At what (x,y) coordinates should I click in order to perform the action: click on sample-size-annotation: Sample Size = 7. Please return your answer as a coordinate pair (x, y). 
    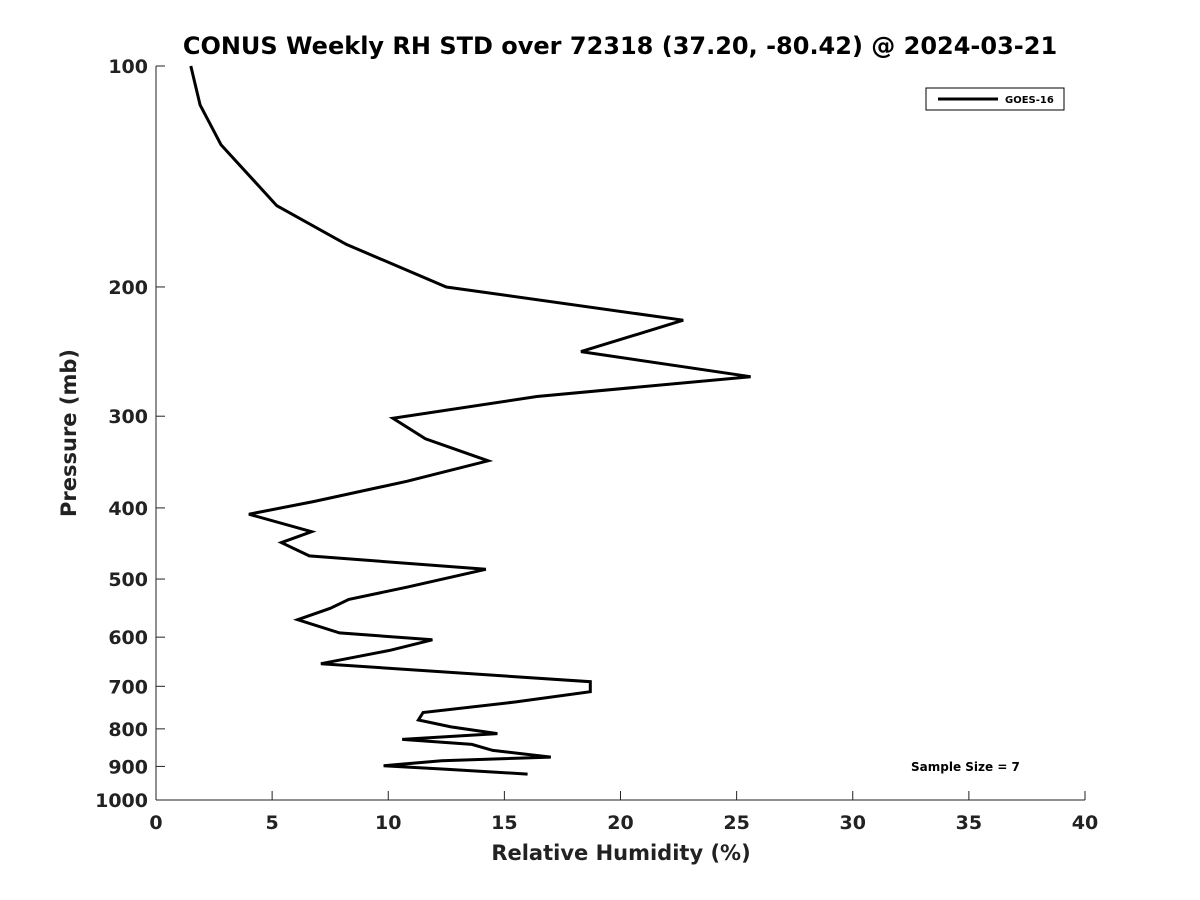
    Looking at the image, I should click on (965, 767).